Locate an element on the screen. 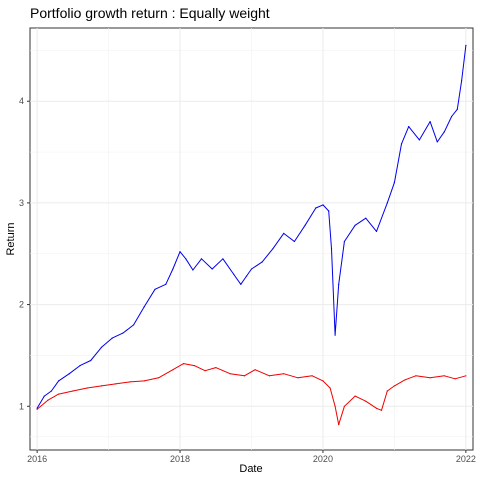  y-tick-label: 3 is located at coordinates (21, 203).